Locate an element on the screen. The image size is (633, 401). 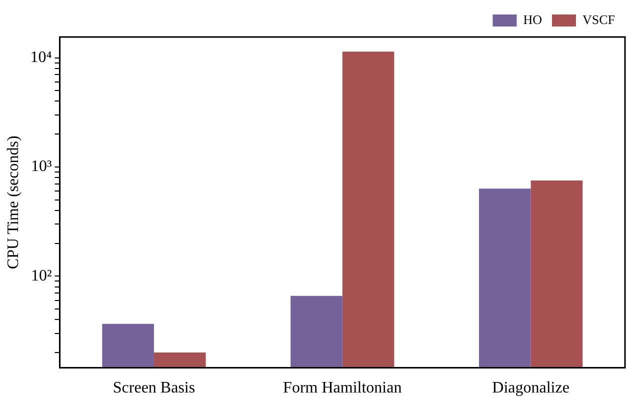
y-axis-title: CPU Time (seconds) is located at coordinates (13, 203).